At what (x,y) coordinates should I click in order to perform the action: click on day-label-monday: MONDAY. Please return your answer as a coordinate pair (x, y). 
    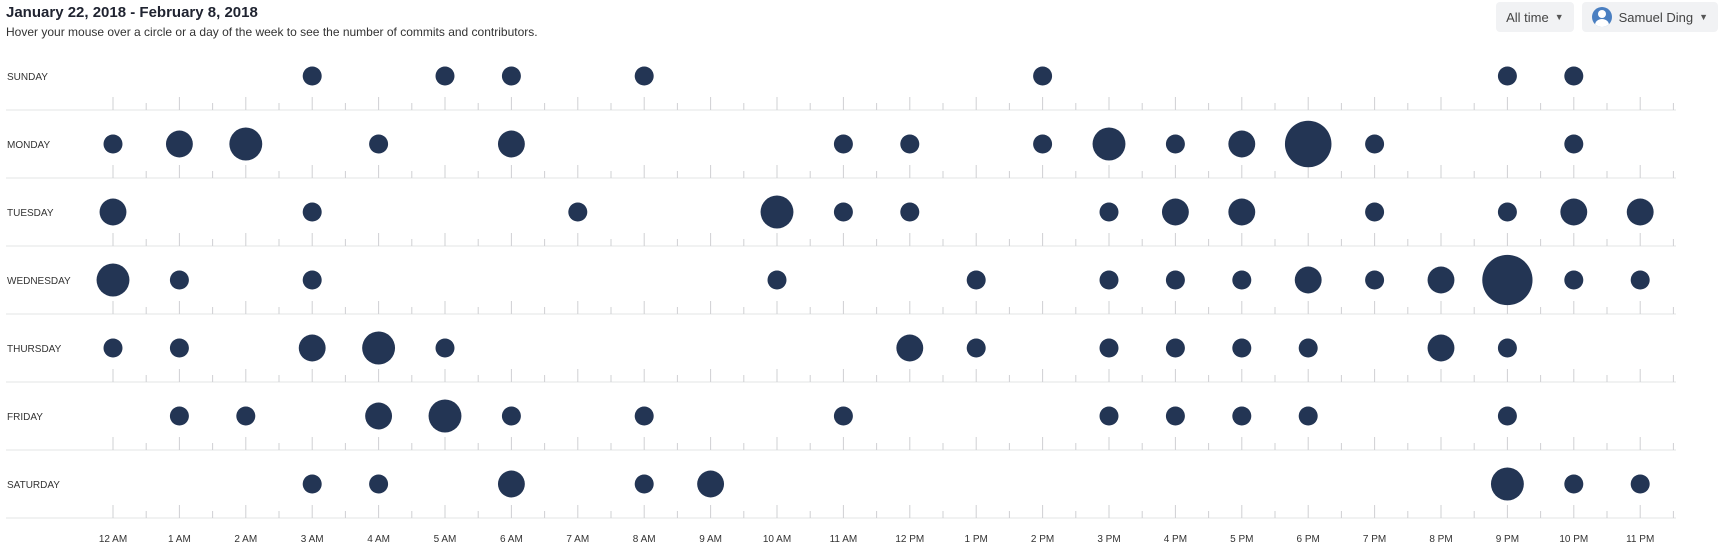
    Looking at the image, I should click on (28, 145).